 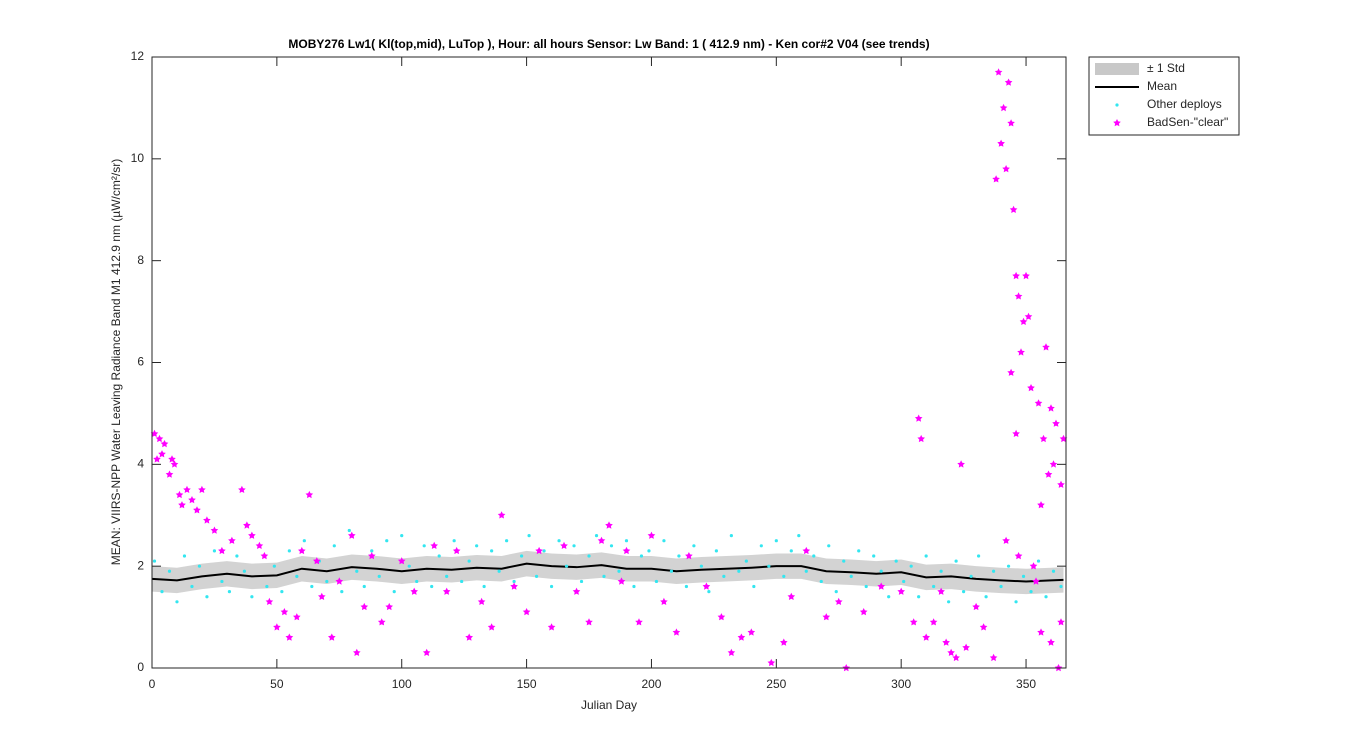 What do you see at coordinates (277, 684) in the screenshot?
I see `x-tick-label: 50` at bounding box center [277, 684].